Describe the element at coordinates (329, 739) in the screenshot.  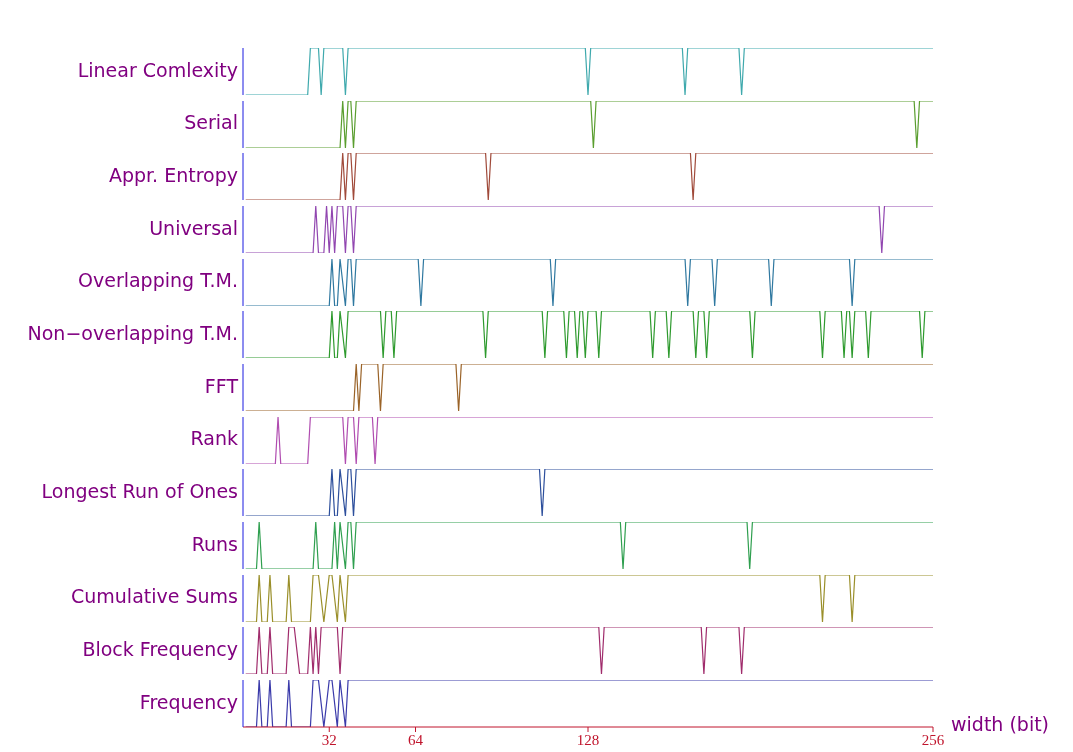
I see `x-tick-label: 32` at that location.